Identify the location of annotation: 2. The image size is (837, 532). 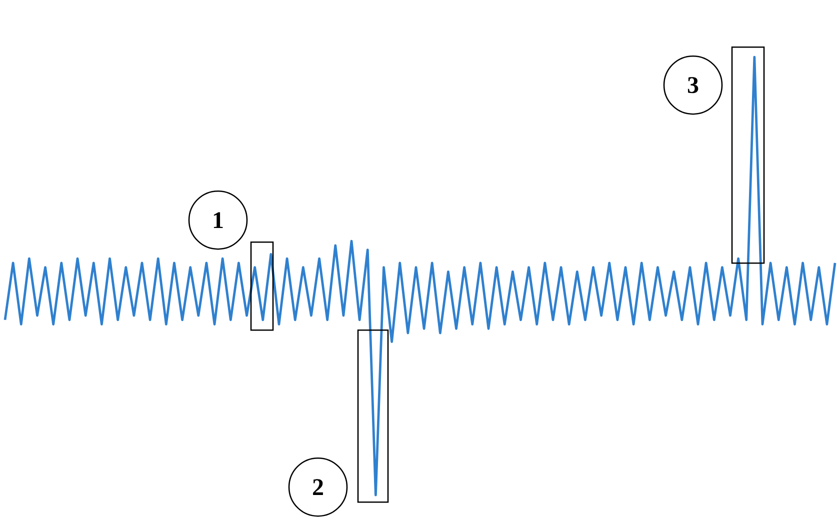
(318, 487).